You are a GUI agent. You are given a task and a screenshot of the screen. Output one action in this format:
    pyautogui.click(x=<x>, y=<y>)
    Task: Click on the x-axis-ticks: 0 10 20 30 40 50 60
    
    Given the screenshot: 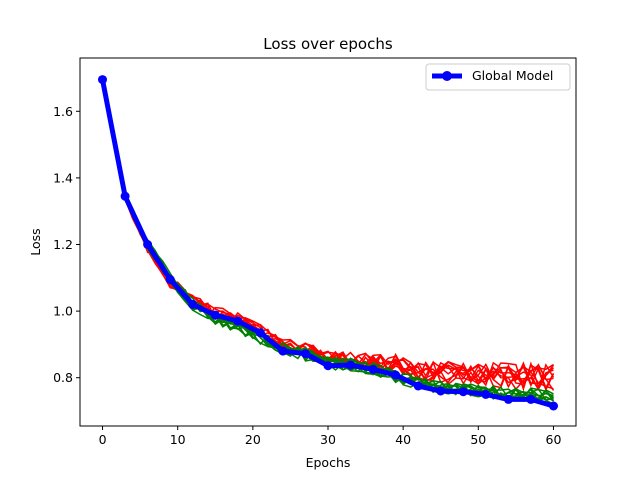 What is the action you would take?
    pyautogui.click(x=330, y=436)
    